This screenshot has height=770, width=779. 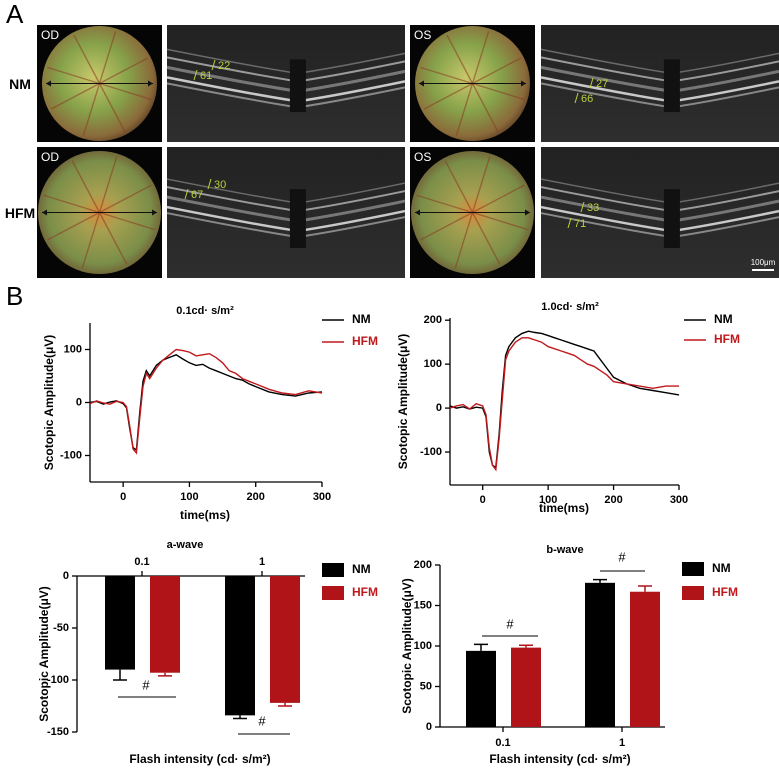 I want to click on chart-title: a-wave, so click(x=185, y=545).